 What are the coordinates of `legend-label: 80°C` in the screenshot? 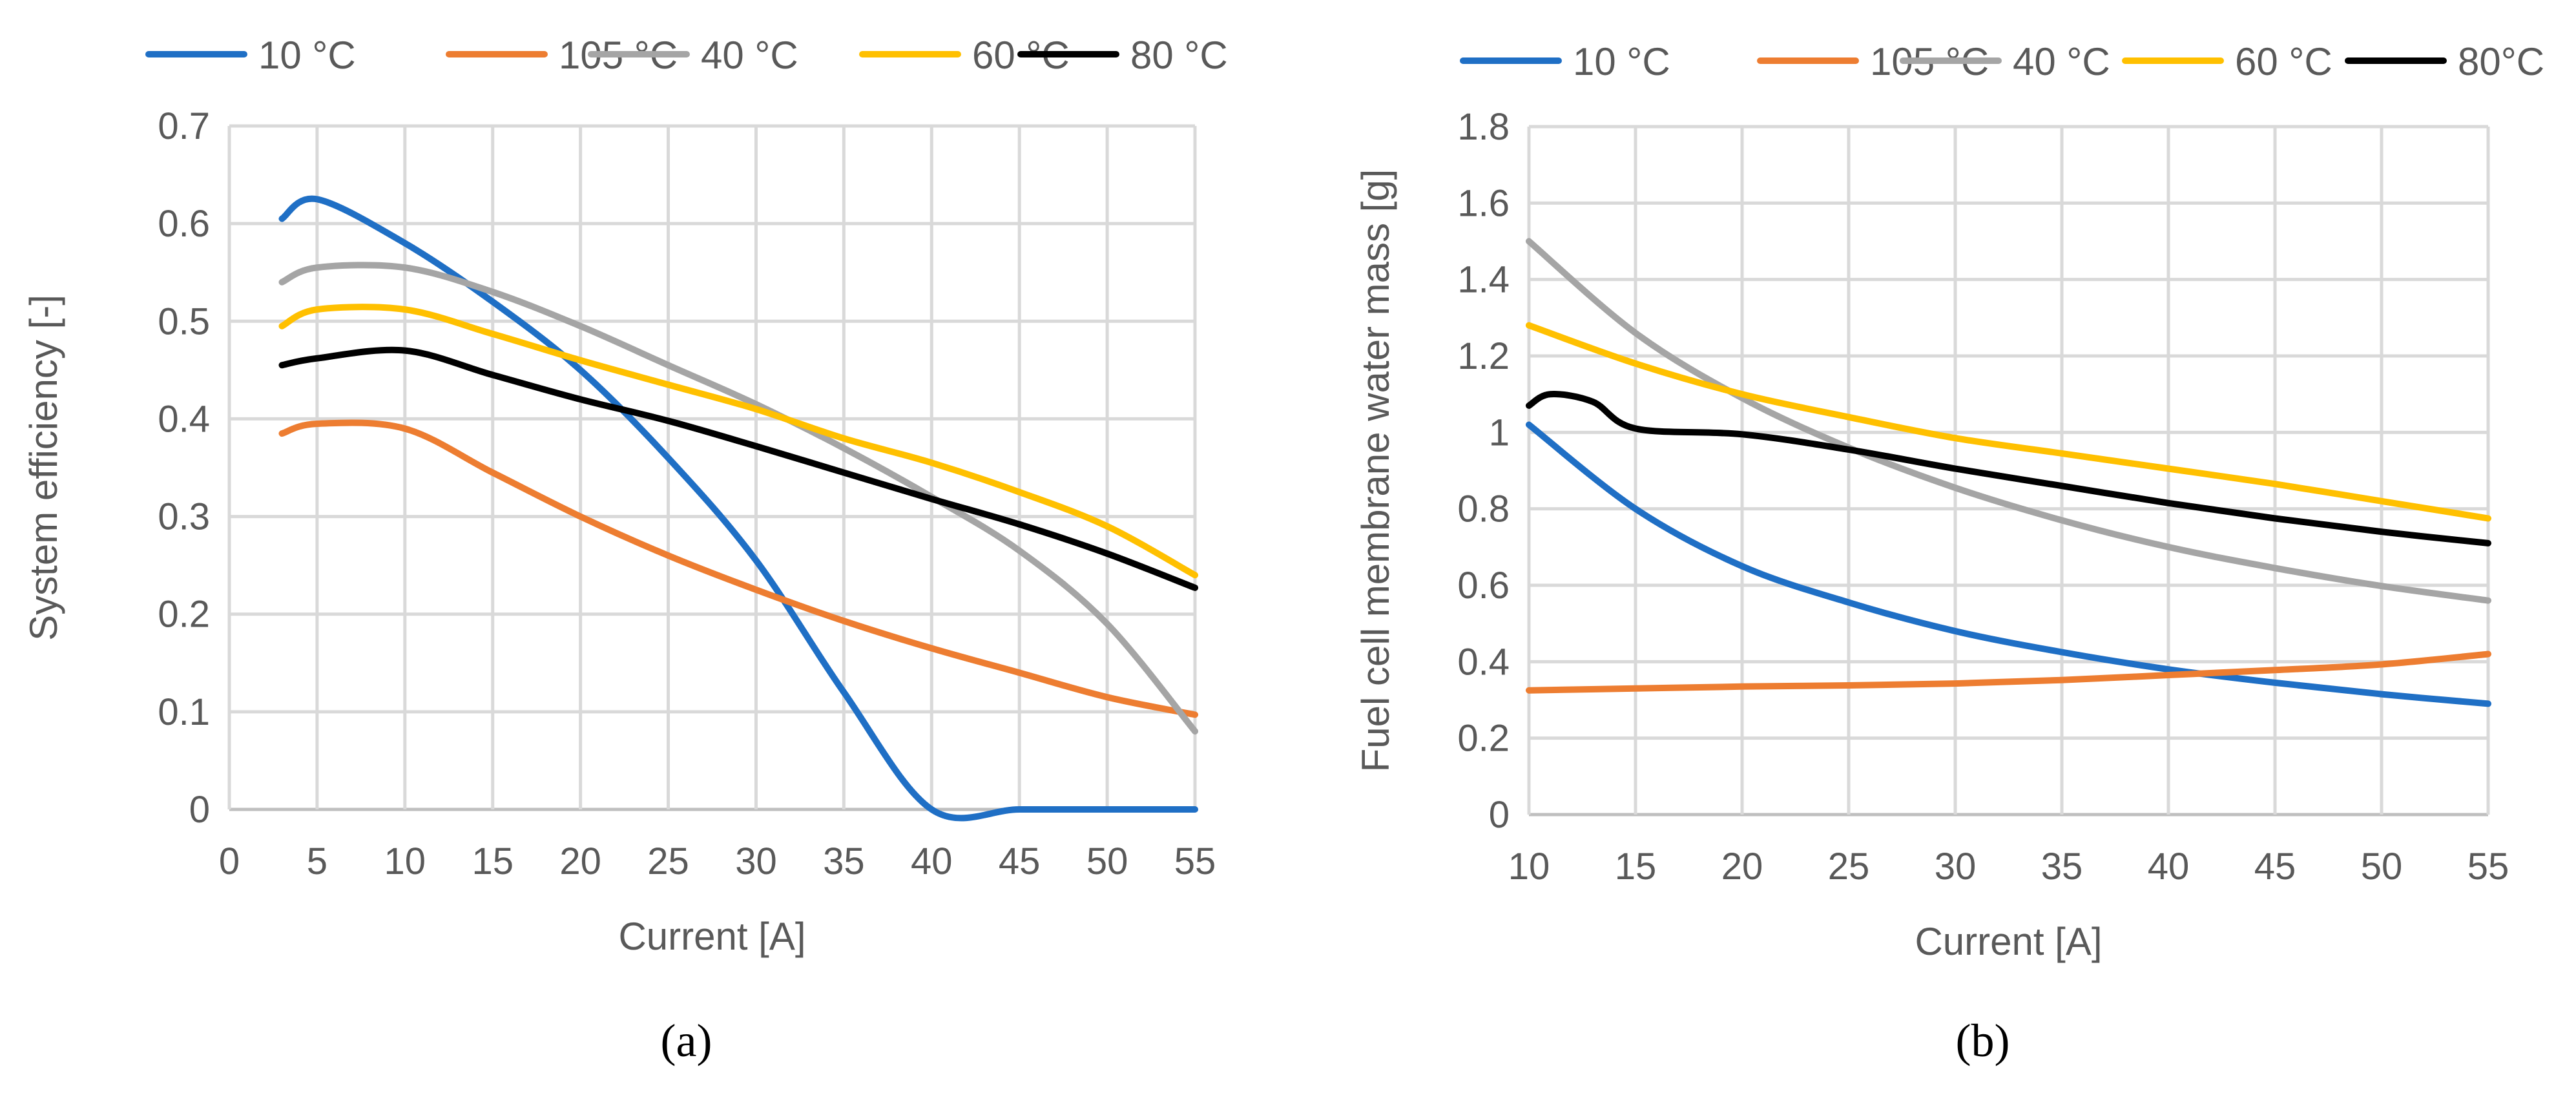 It's located at (2501, 61).